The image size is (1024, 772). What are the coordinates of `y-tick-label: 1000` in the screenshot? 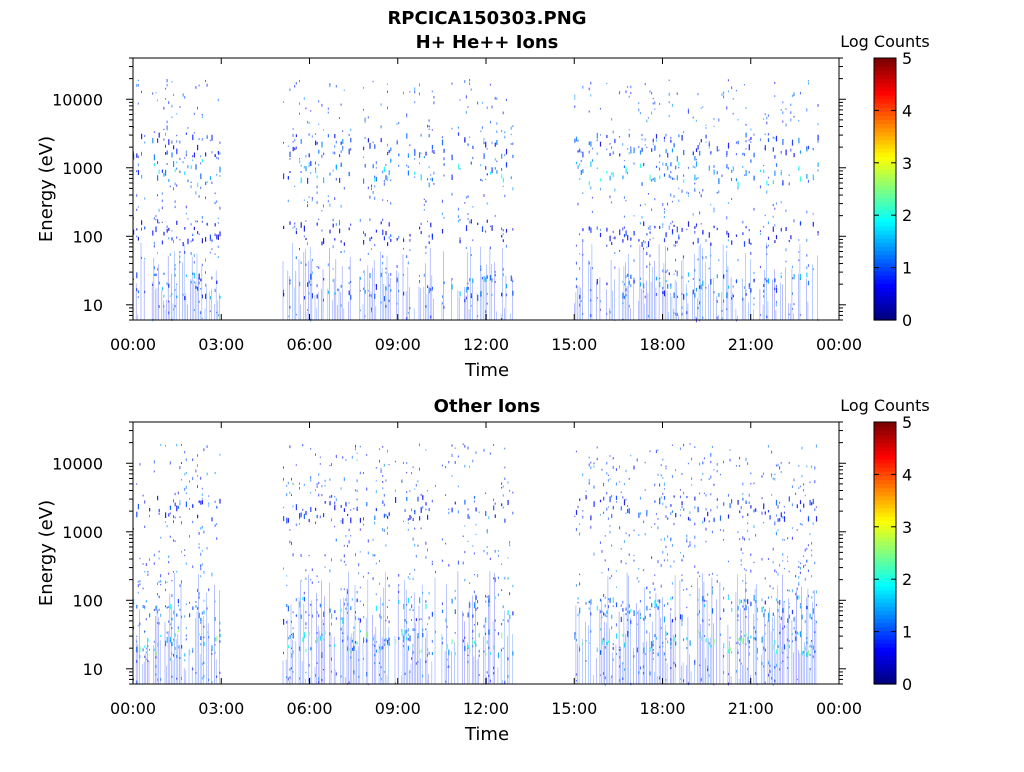 It's located at (82, 532).